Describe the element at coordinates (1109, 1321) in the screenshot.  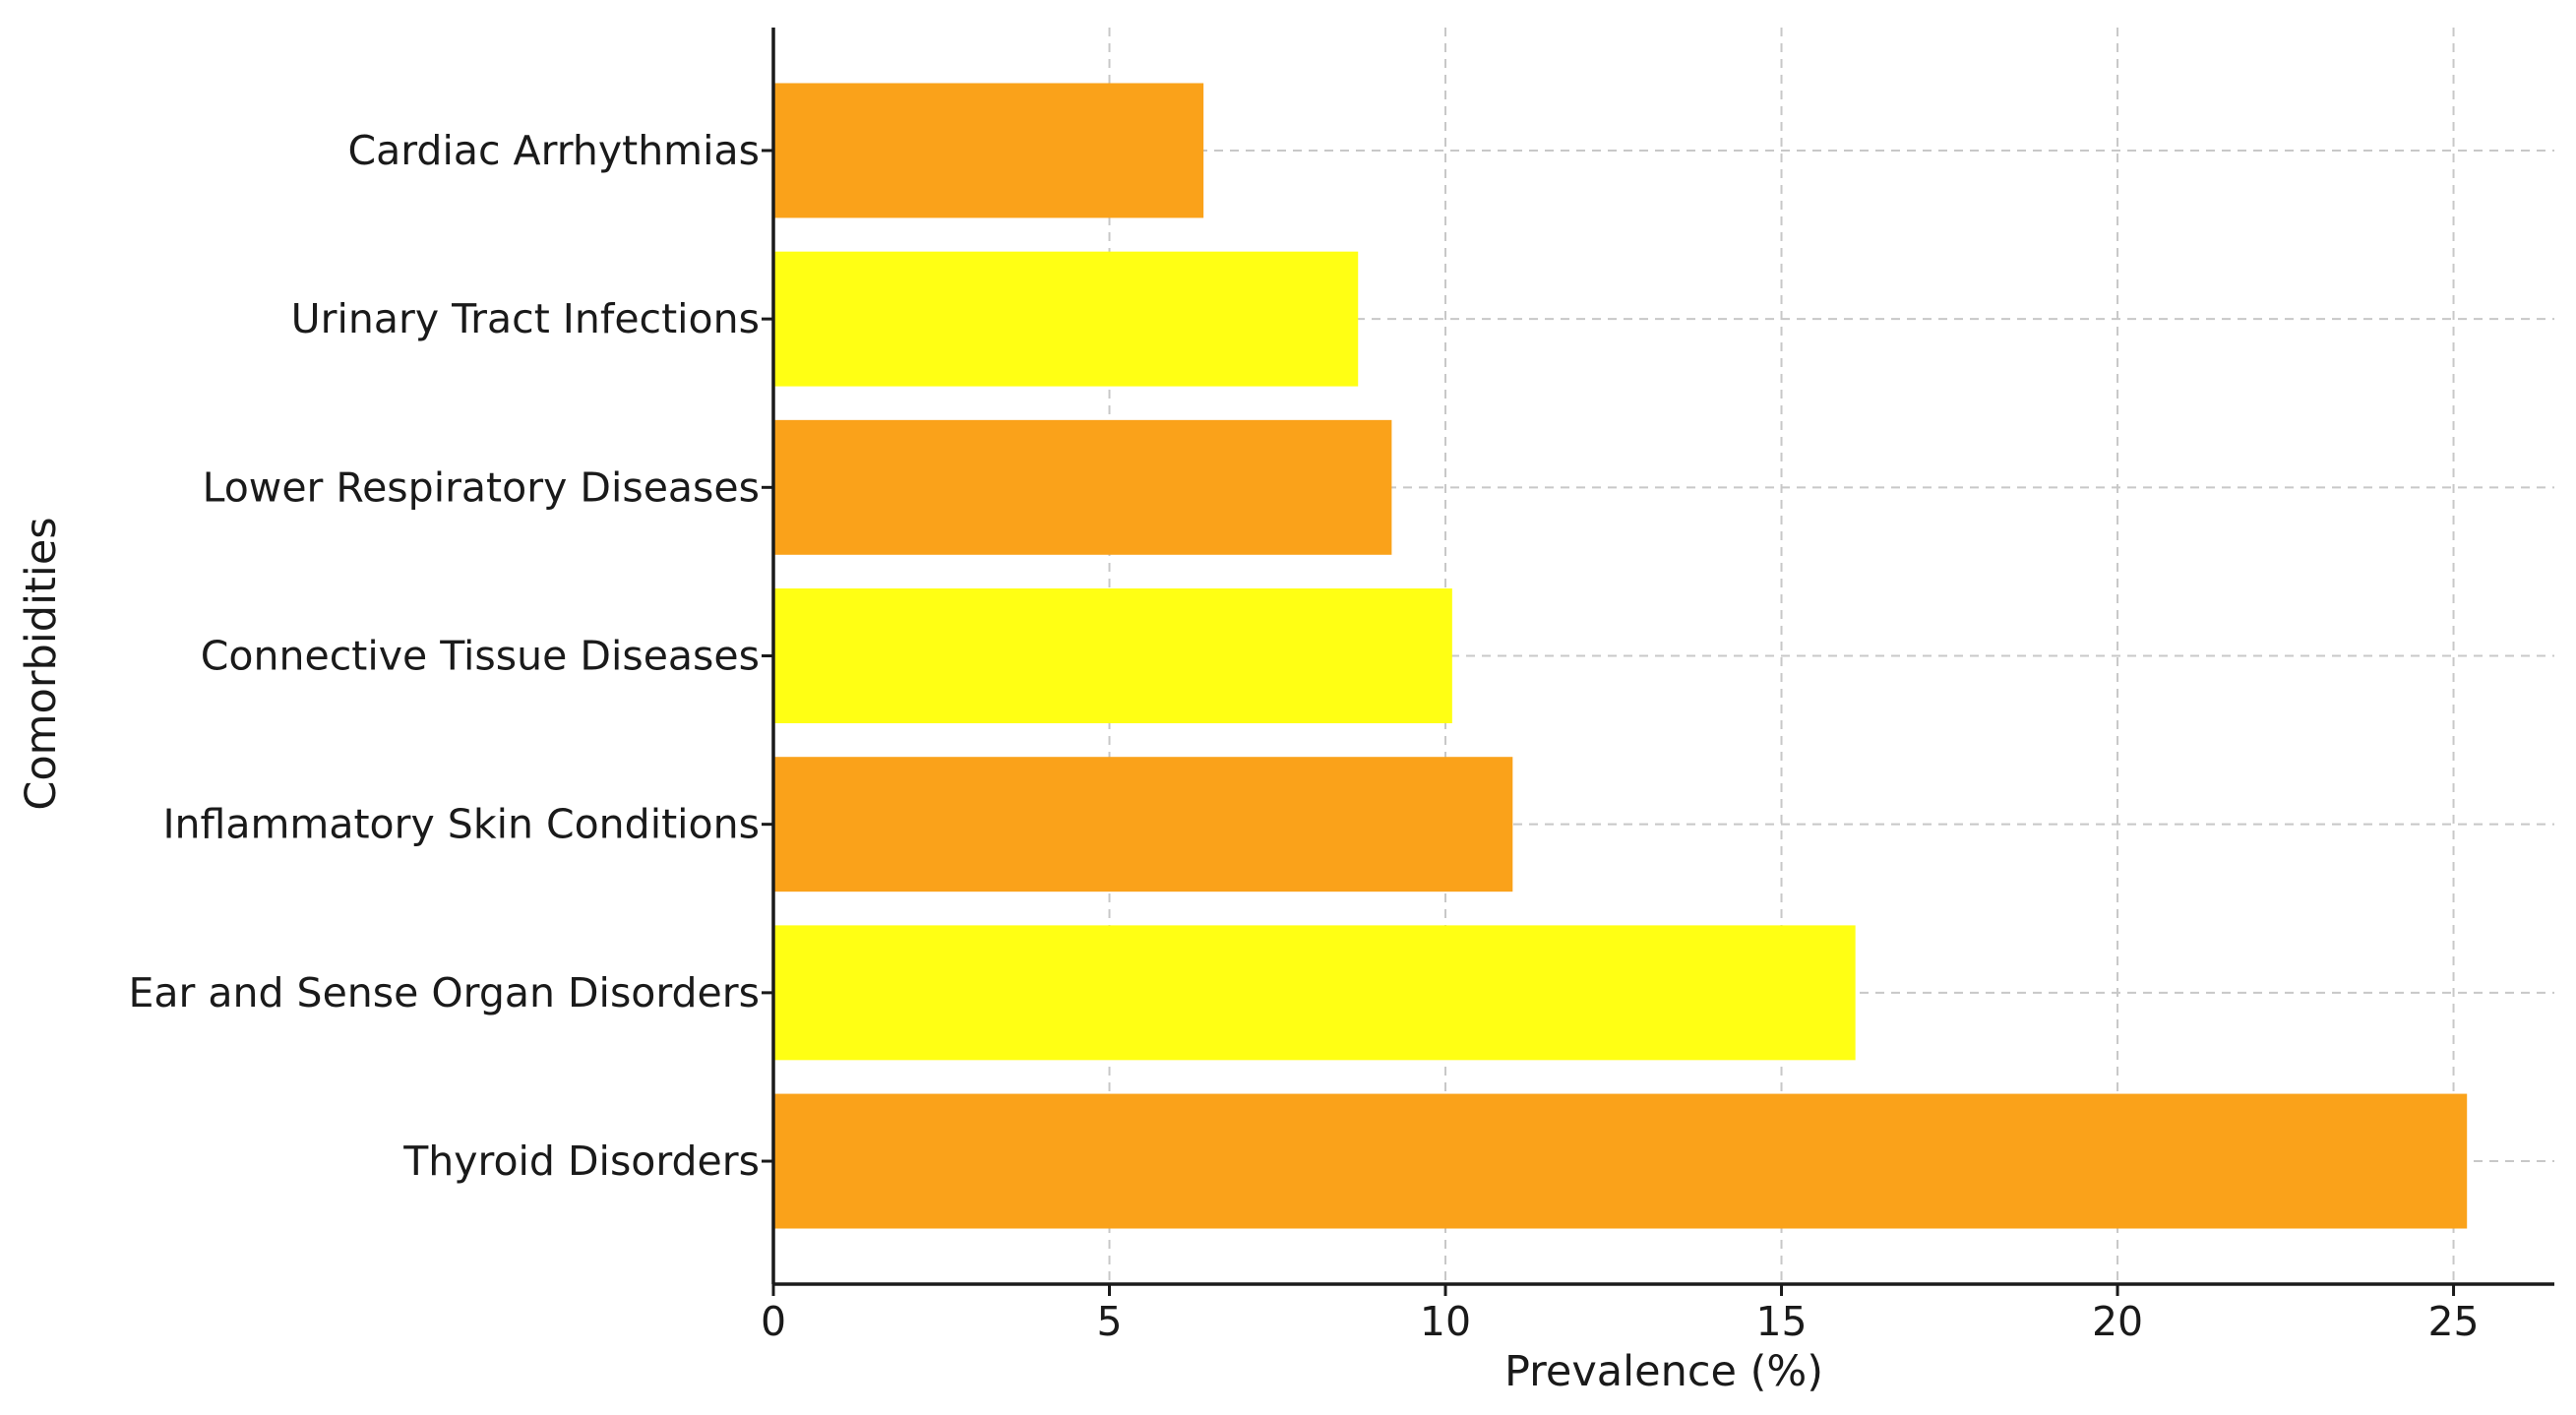
I see `x-tick-label: 5` at that location.